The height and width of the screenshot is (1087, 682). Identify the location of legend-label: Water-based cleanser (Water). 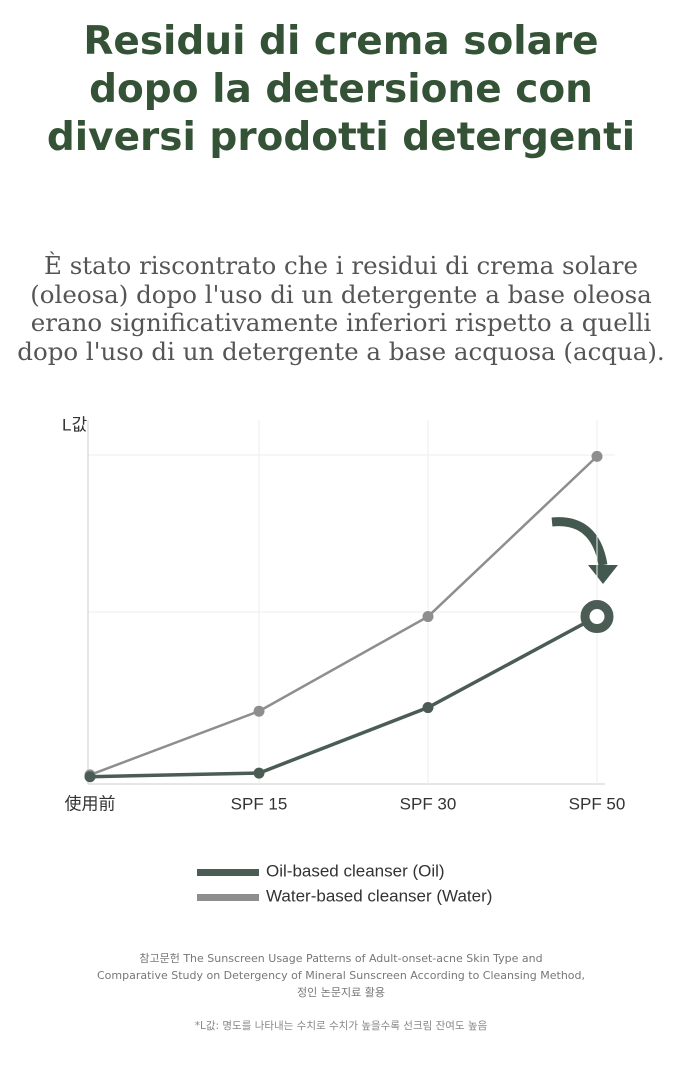
(379, 895).